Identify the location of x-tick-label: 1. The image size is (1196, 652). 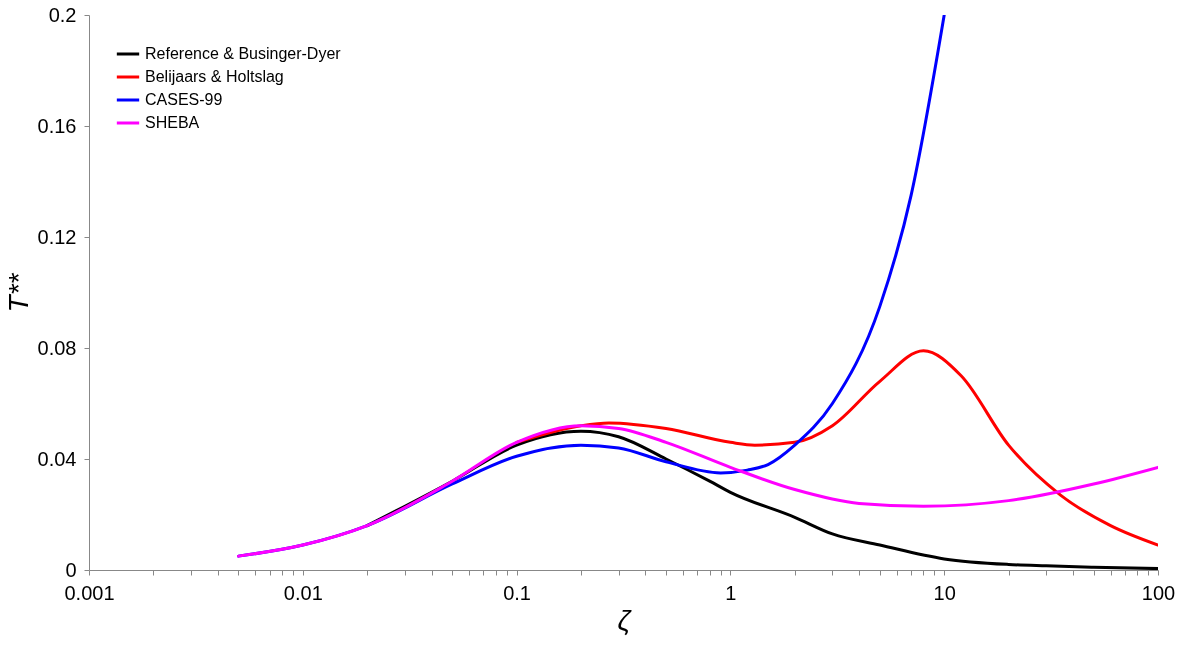
(731, 592).